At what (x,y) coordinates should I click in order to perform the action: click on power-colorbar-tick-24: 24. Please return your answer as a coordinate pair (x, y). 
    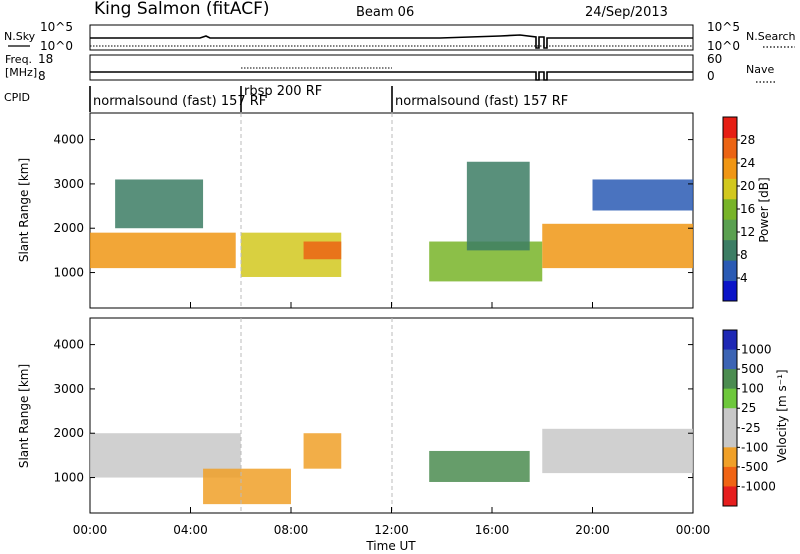
    Looking at the image, I should click on (747, 163).